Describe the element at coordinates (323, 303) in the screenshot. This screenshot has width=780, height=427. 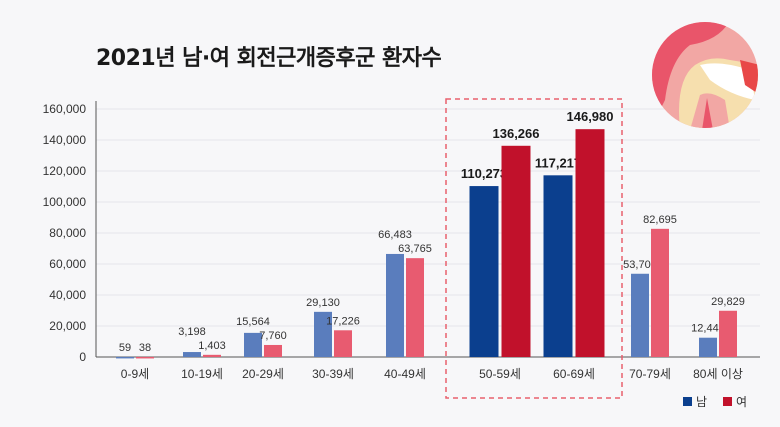
I see `data-label: 29,130` at that location.